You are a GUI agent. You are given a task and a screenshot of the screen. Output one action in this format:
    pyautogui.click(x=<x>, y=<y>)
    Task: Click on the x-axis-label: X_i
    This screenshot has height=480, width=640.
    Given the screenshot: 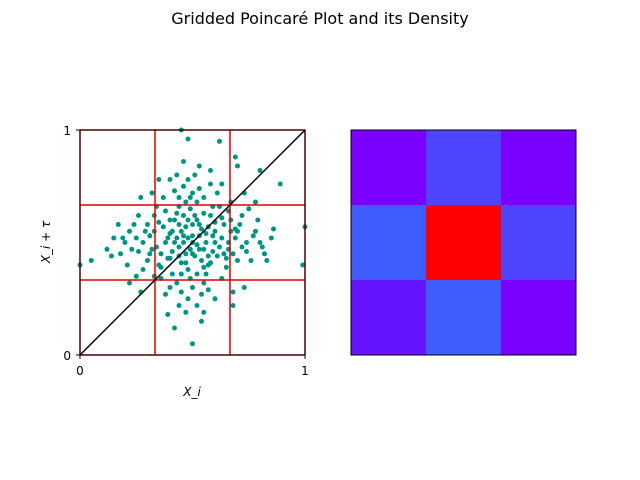 What is the action you would take?
    pyautogui.click(x=191, y=392)
    